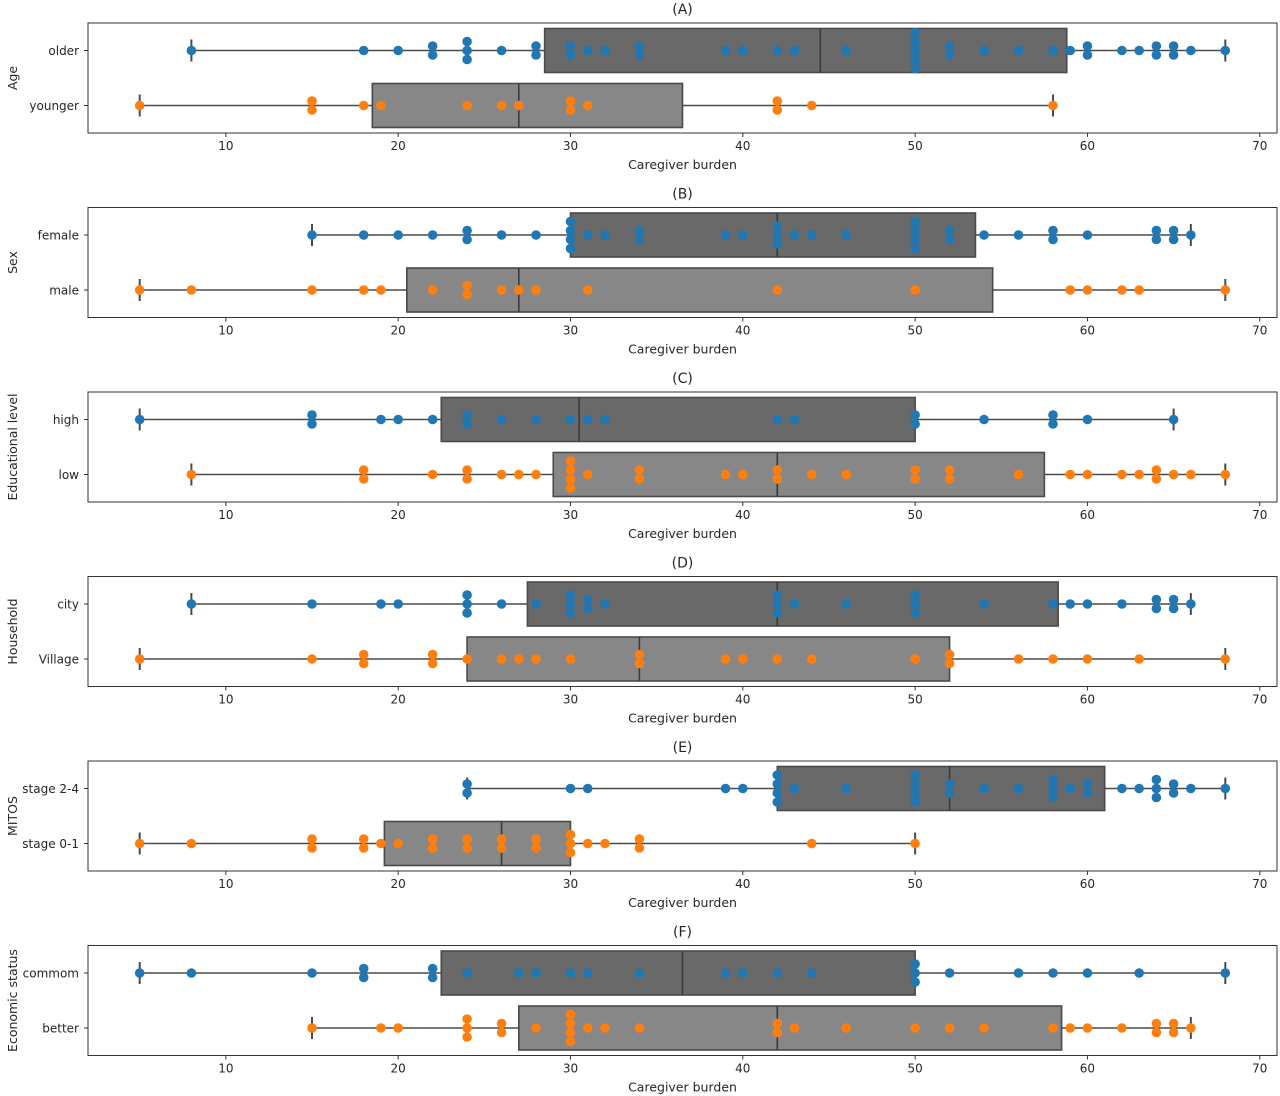  What do you see at coordinates (682, 933) in the screenshot?
I see `panel-title: (F)` at bounding box center [682, 933].